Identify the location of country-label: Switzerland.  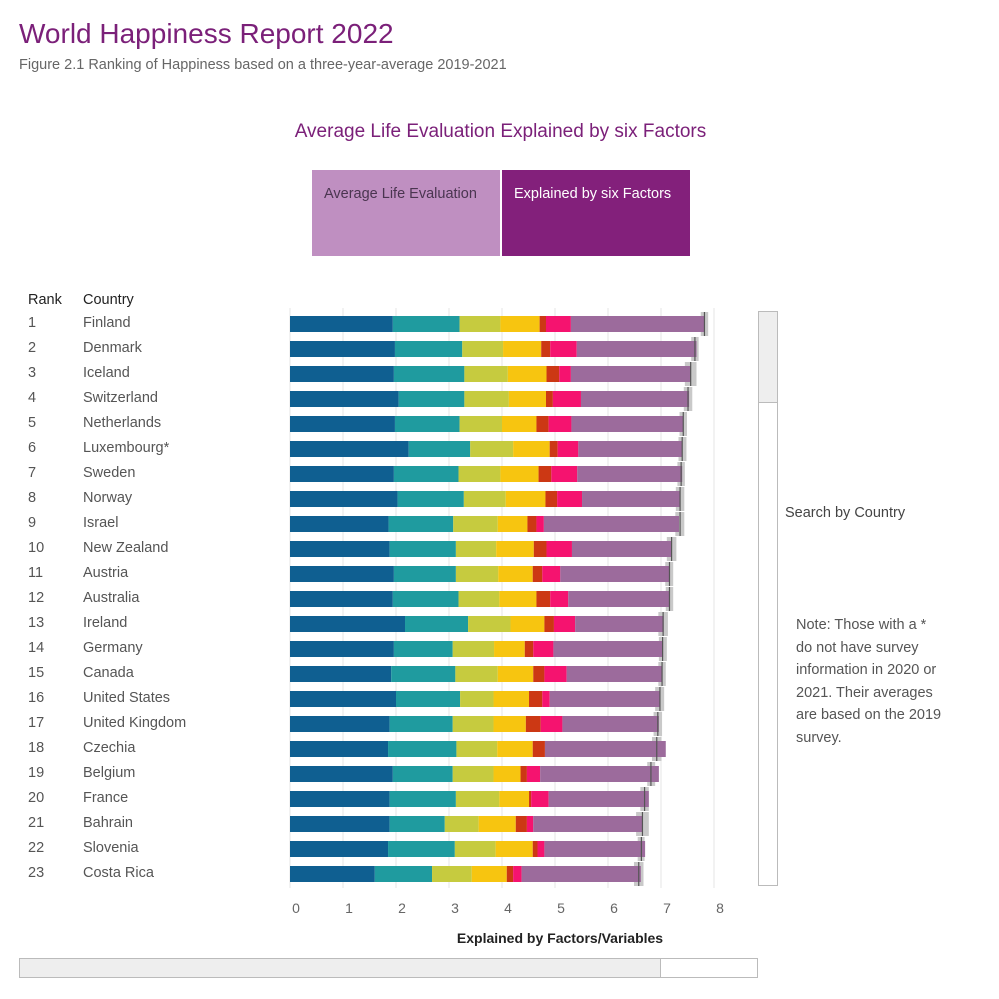
(120, 398).